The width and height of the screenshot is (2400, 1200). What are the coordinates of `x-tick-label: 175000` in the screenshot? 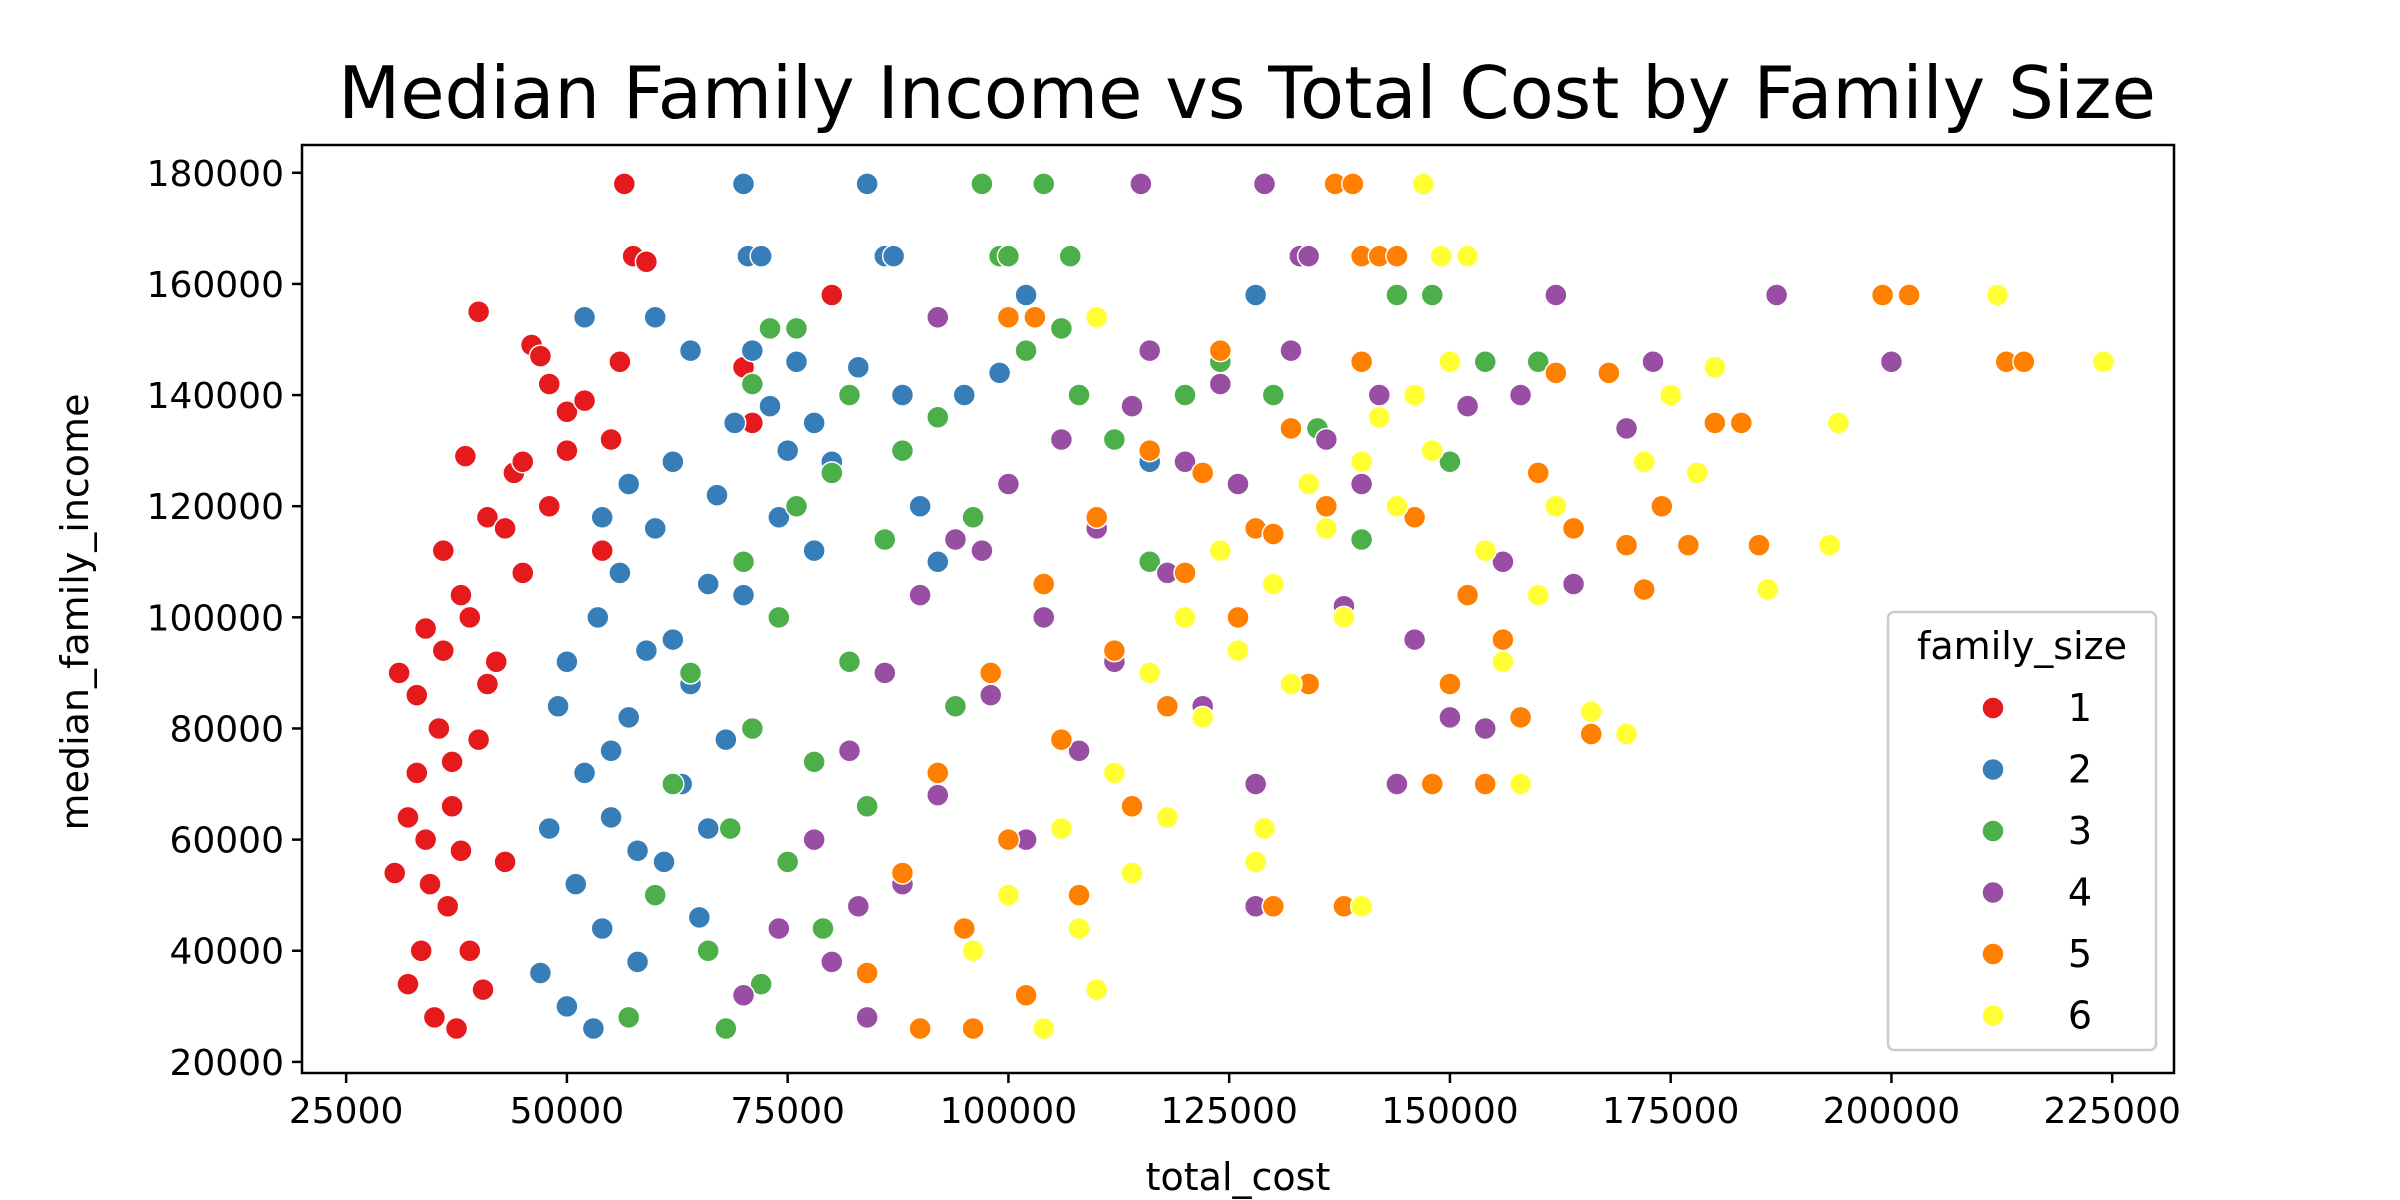 It's located at (1670, 1111).